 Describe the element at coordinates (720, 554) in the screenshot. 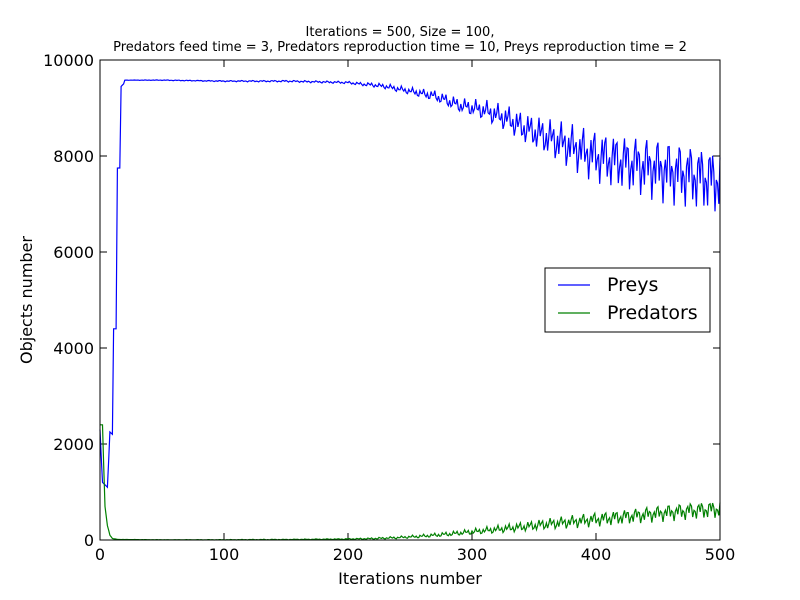

I see `x-tick-label: 500` at that location.